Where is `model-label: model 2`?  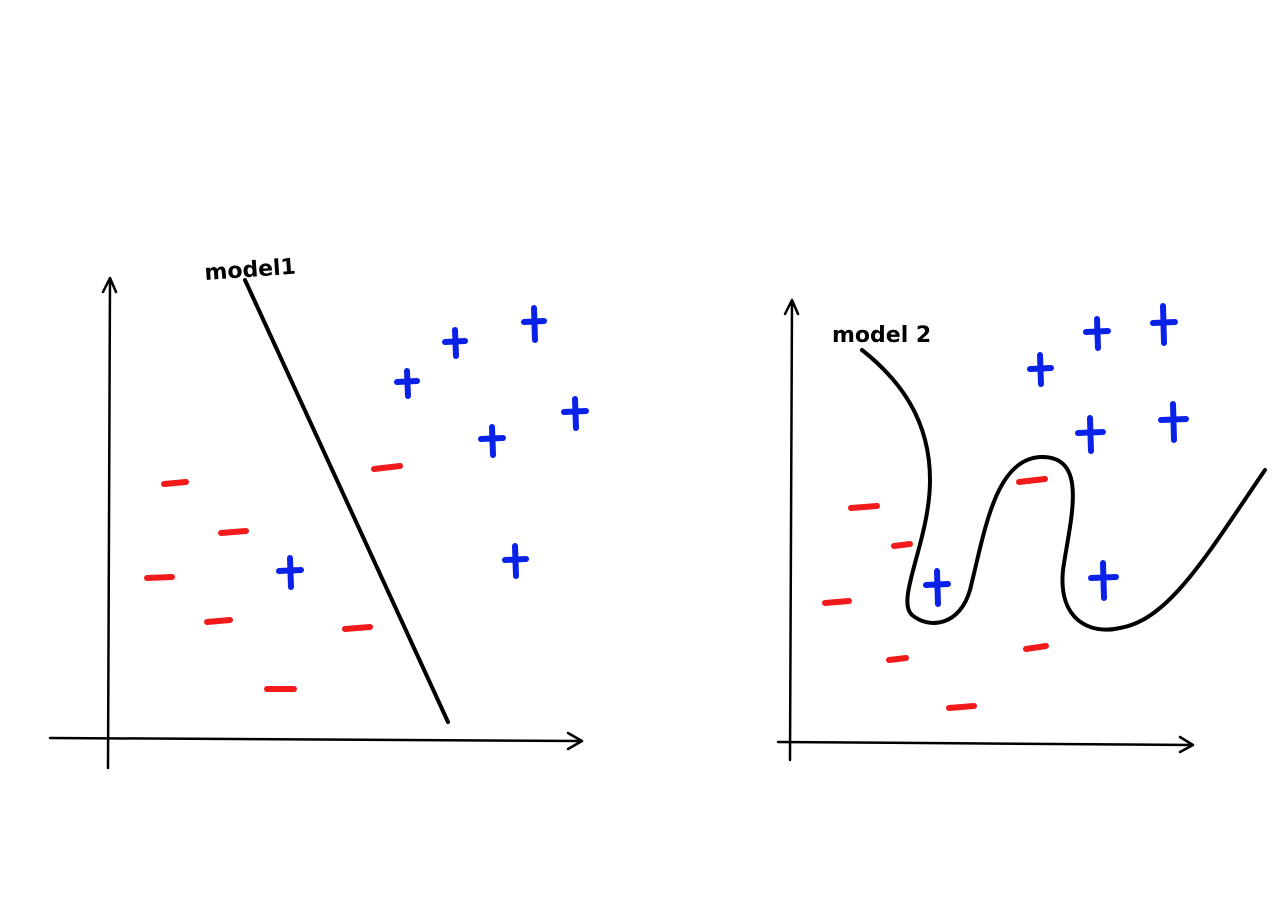
model-label: model 2 is located at coordinates (881, 335).